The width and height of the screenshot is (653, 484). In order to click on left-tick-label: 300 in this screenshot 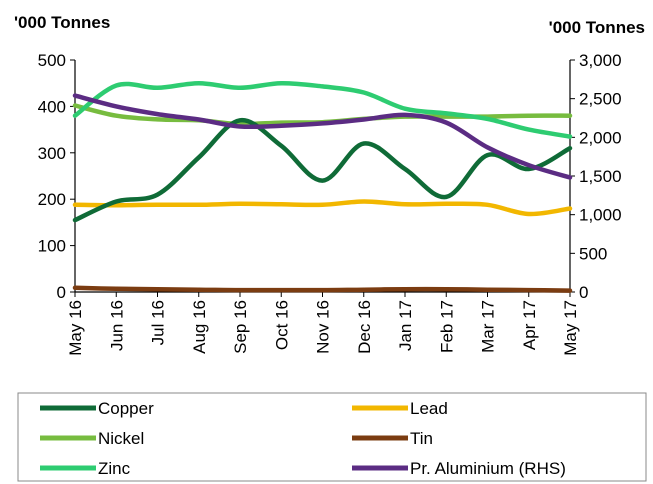, I will do `click(52, 153)`.